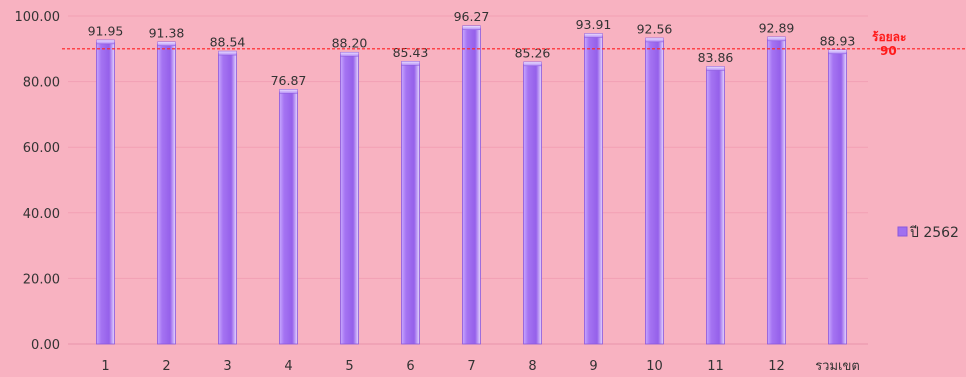  What do you see at coordinates (411, 52) in the screenshot?
I see `data-label: 85.43` at bounding box center [411, 52].